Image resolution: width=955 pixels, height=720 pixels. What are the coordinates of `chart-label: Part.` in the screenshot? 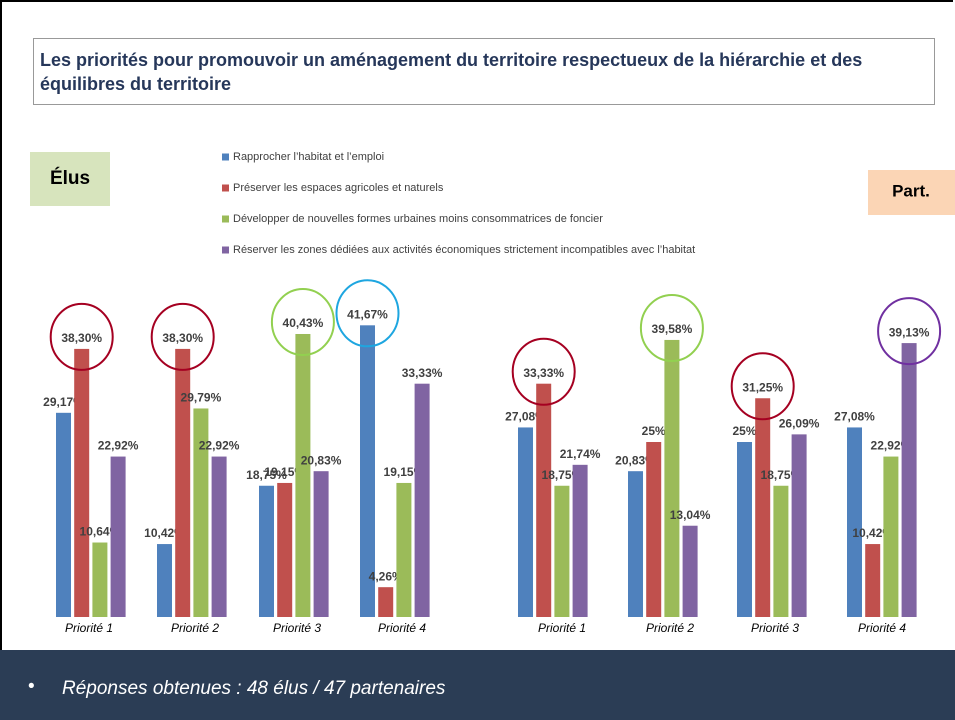 It's located at (911, 190).